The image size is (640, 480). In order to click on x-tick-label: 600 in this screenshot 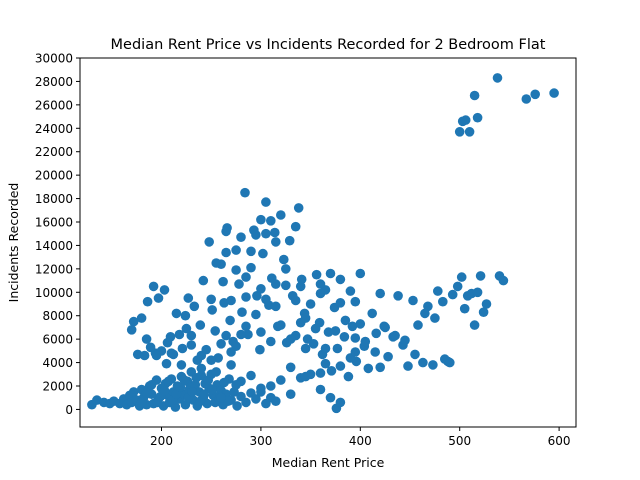, I will do `click(559, 441)`.